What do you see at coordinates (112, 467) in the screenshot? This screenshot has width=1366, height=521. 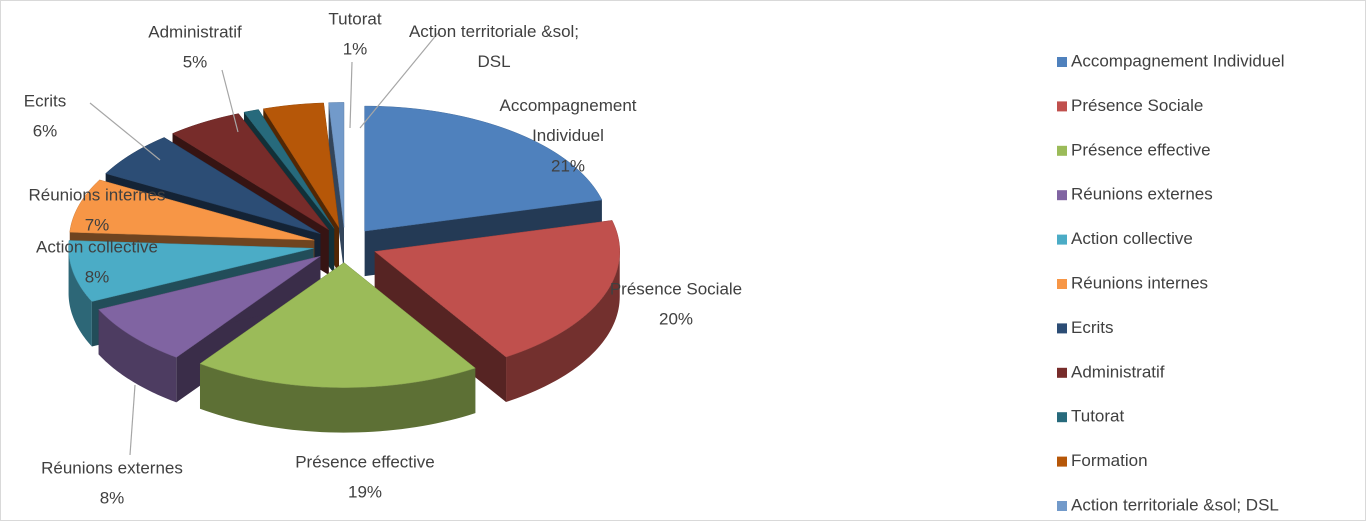 I see `data-label-name: Réunions externes` at bounding box center [112, 467].